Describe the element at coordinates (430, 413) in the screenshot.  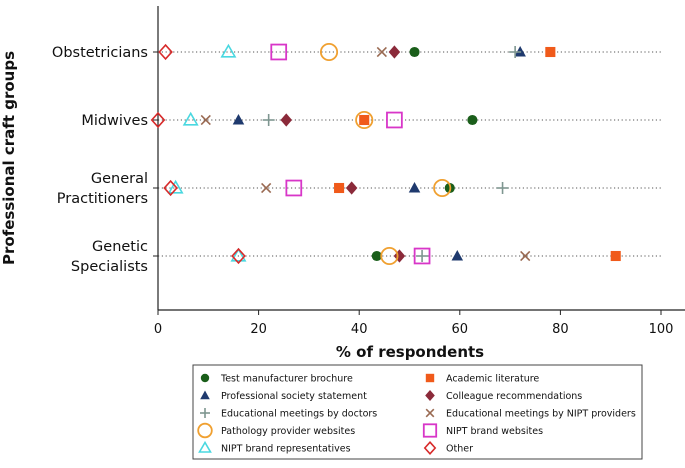
I see `legend-marker-educational-meetings-by-nipt-providers` at that location.